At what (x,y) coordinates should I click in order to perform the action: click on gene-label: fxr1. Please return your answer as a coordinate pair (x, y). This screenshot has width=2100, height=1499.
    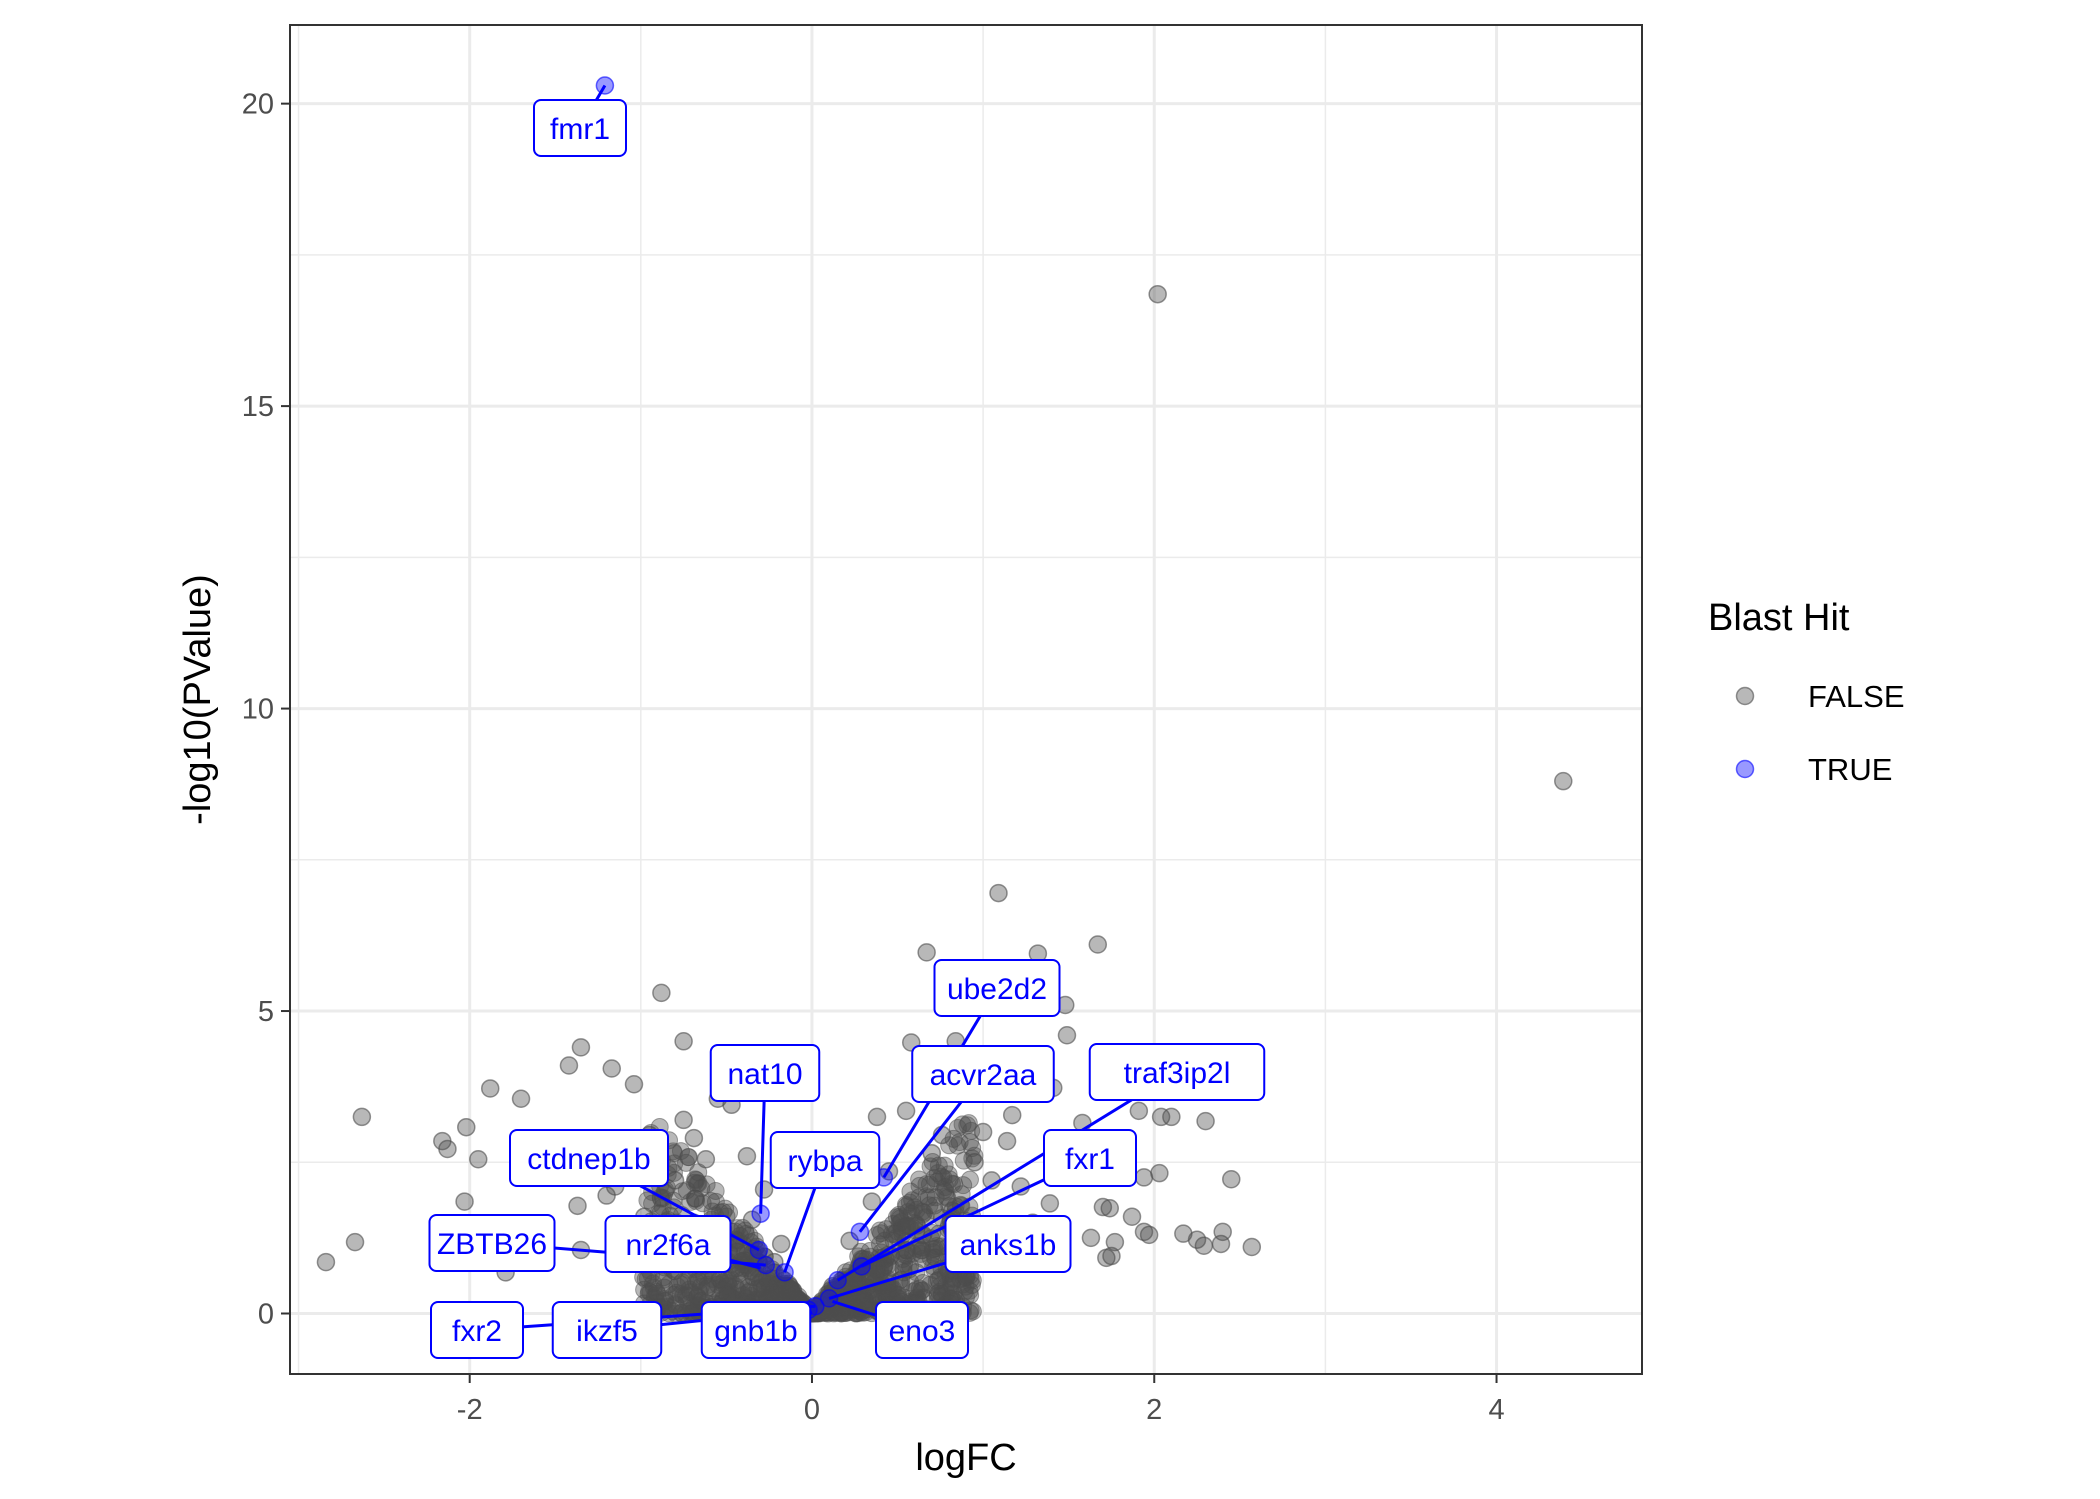
    Looking at the image, I should click on (1090, 1159).